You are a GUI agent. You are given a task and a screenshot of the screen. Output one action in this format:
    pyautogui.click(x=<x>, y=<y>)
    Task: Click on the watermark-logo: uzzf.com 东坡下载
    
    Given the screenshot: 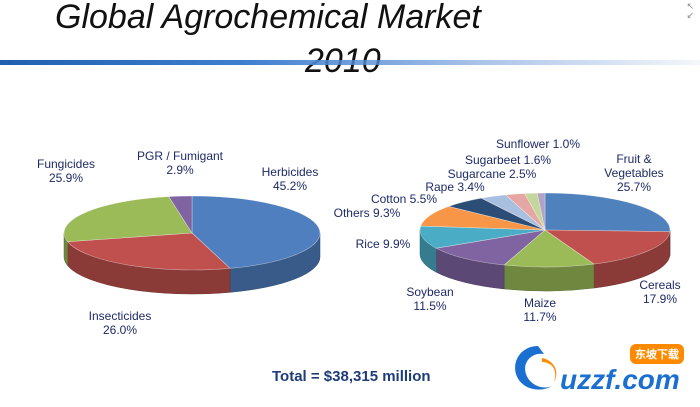 What is the action you would take?
    pyautogui.click(x=603, y=370)
    